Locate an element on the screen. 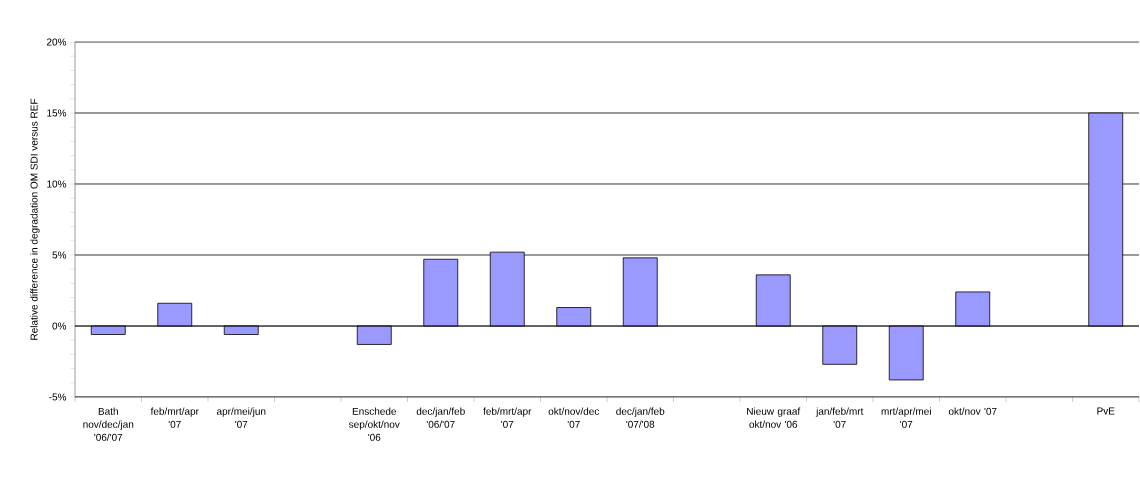 The width and height of the screenshot is (1140, 481). x-tick-label: Enschede sep/okt/nov '06 is located at coordinates (374, 424).